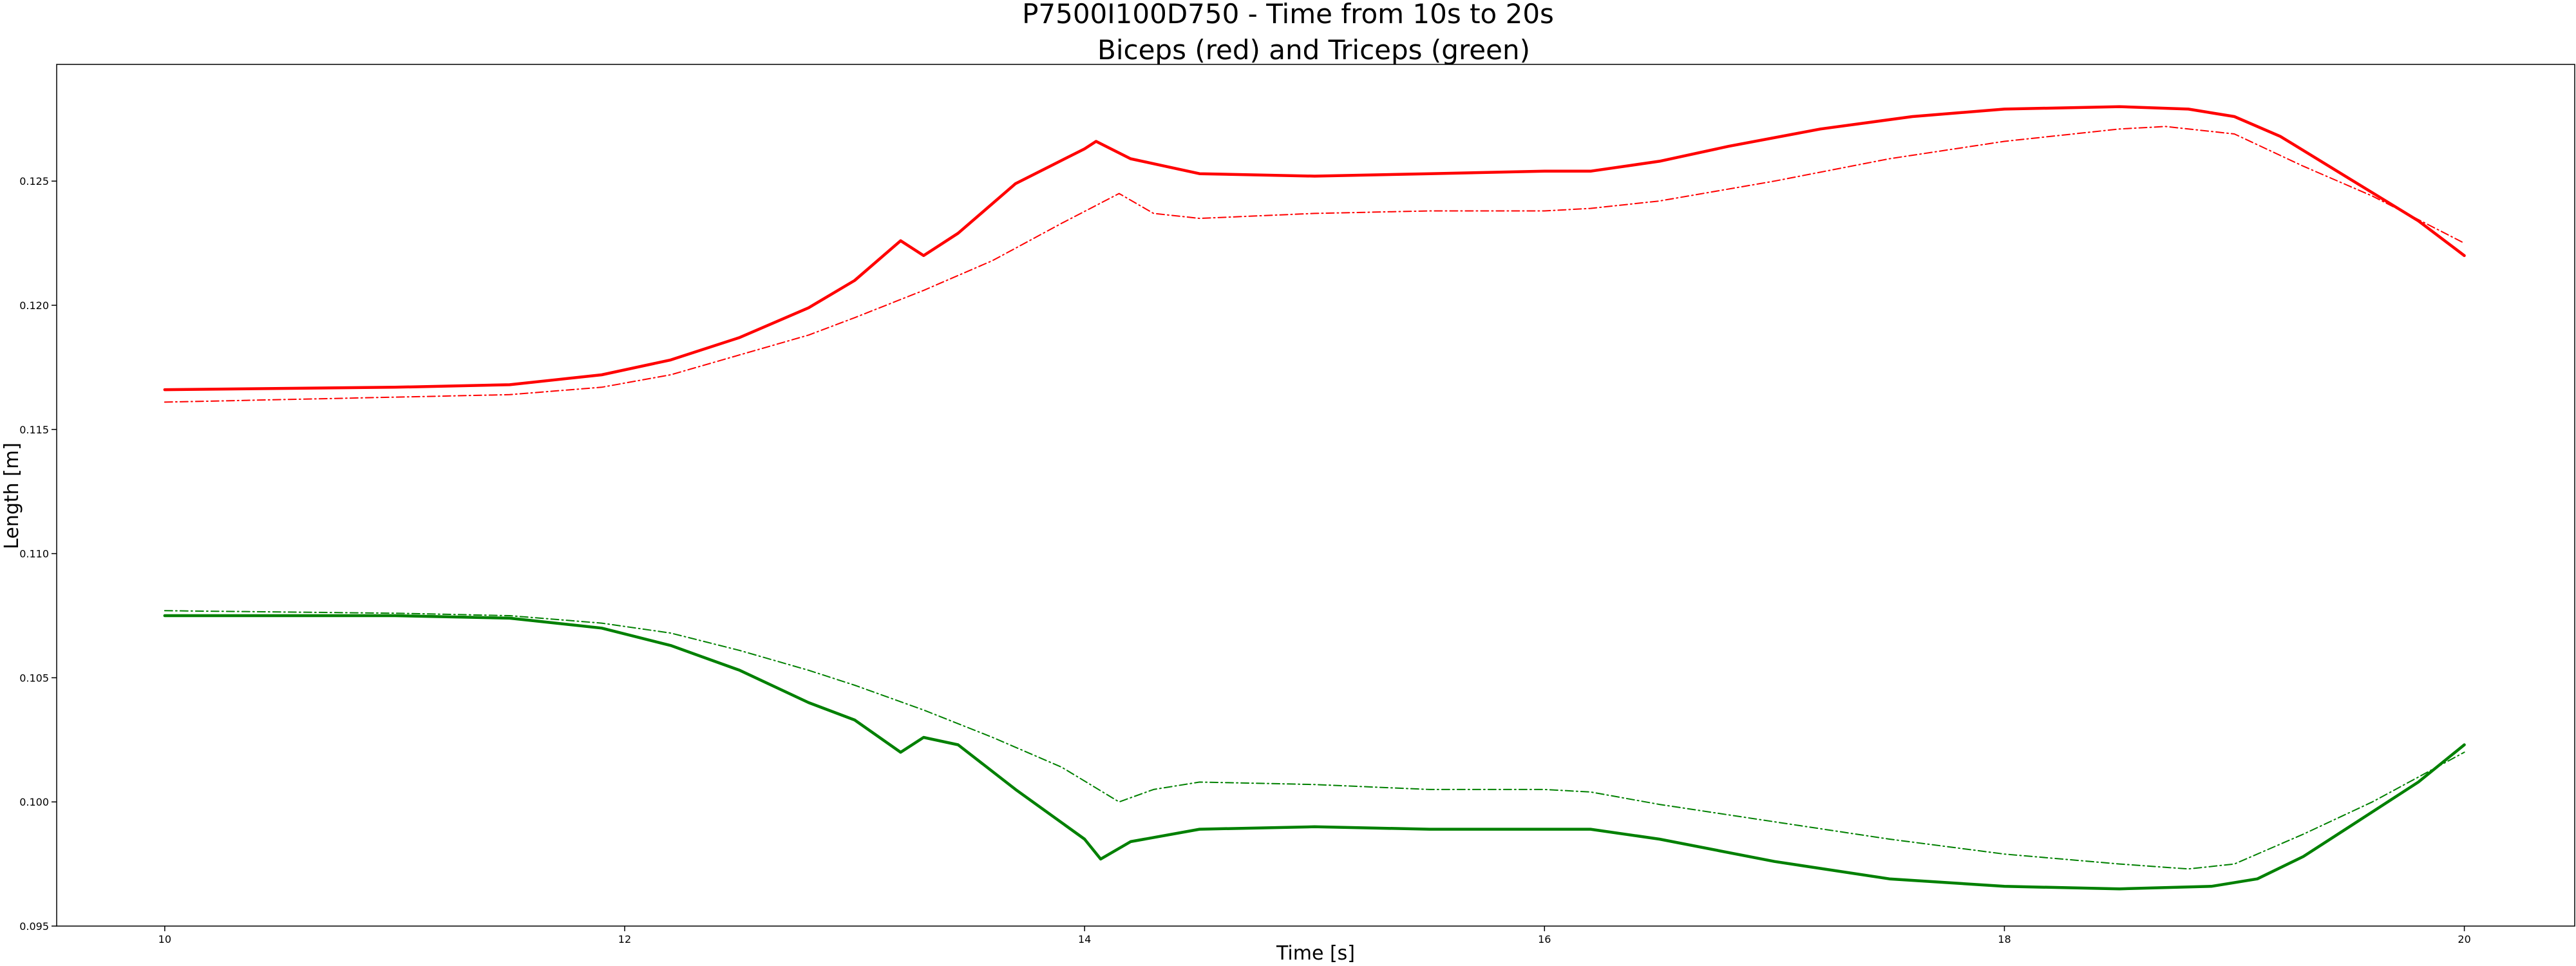 The height and width of the screenshot is (966, 2576). Describe the element at coordinates (34, 678) in the screenshot. I see `y-tick-label: 0.105` at that location.